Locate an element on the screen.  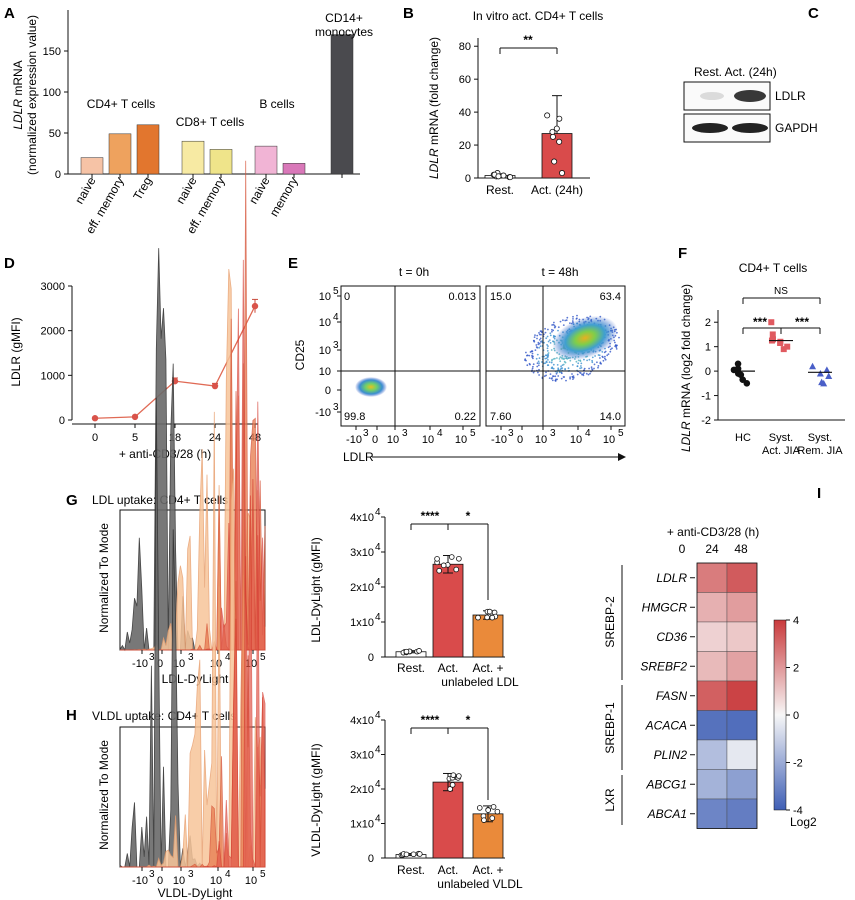
panel-h-sig1: **** is located at coordinates (430, 720).